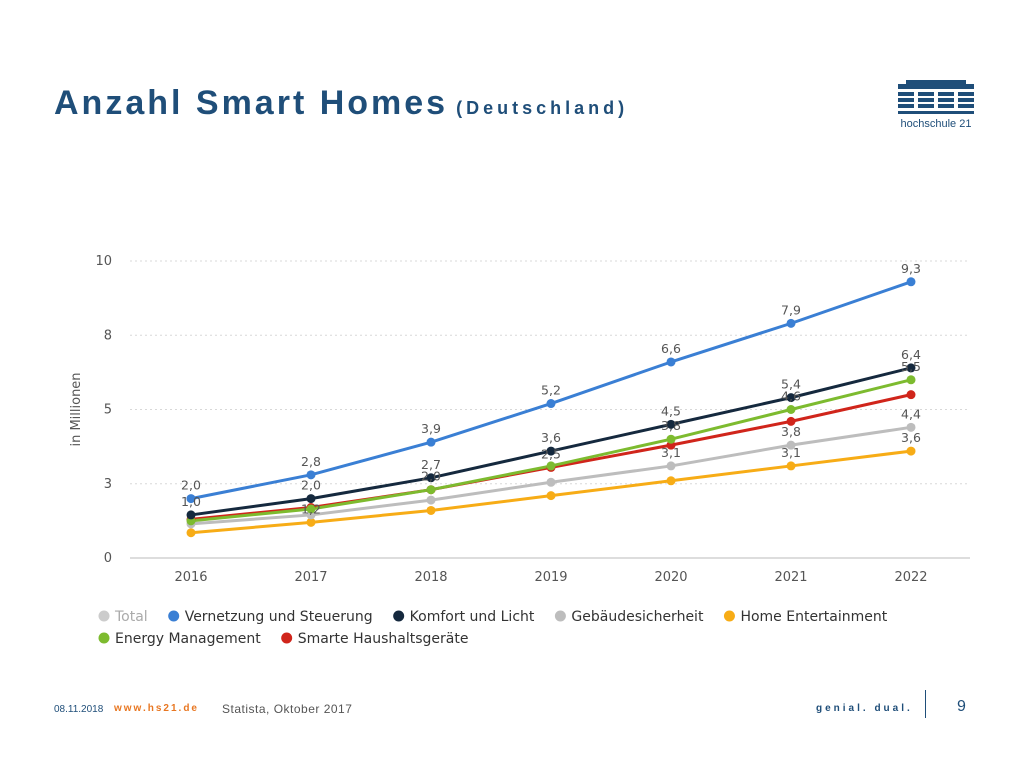 Image resolution: width=1024 pixels, height=768 pixels. I want to click on slide-title: Anzahl Smart Homes (Deutschland), so click(341, 103).